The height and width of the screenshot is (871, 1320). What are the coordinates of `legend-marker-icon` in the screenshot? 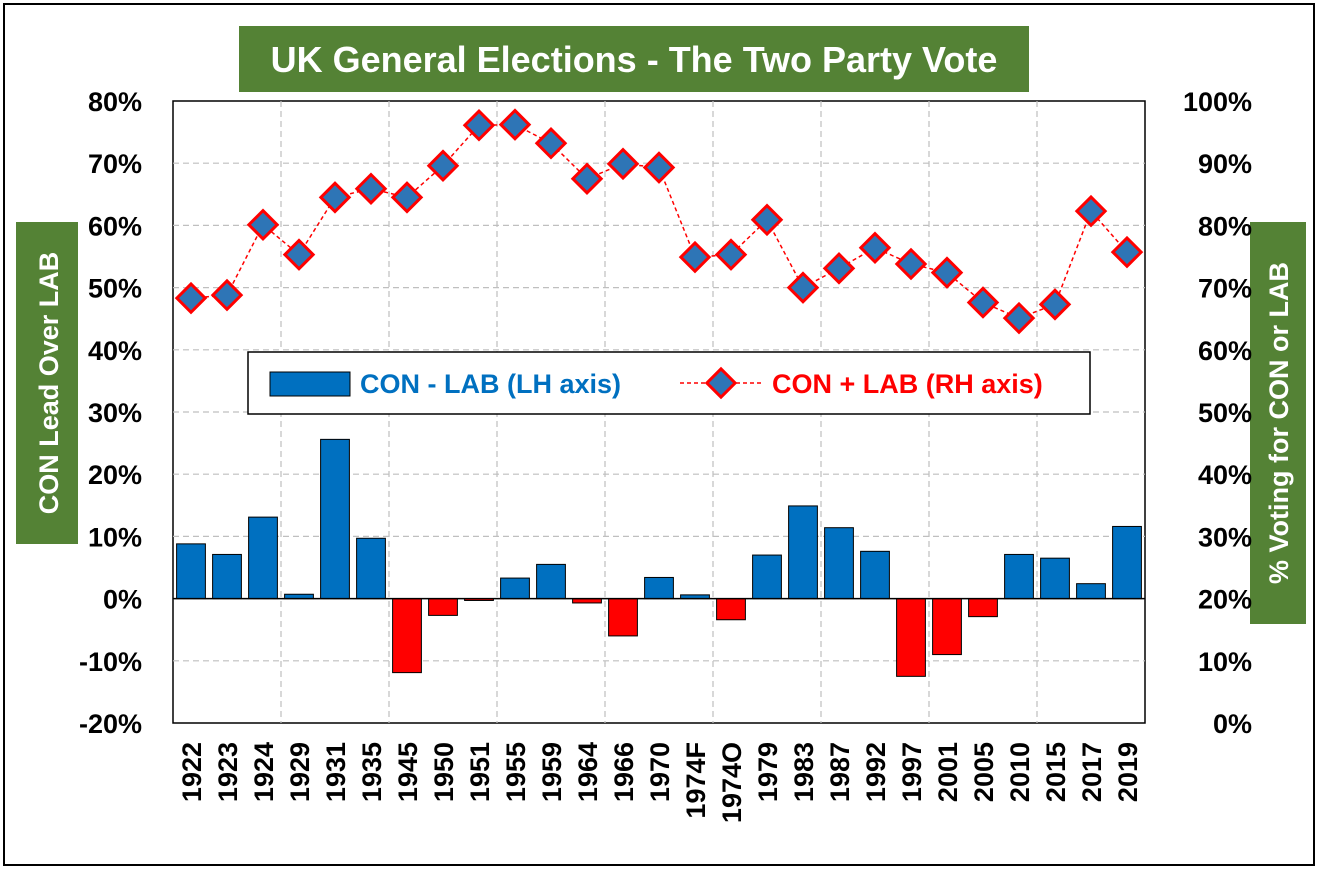 It's located at (721, 383).